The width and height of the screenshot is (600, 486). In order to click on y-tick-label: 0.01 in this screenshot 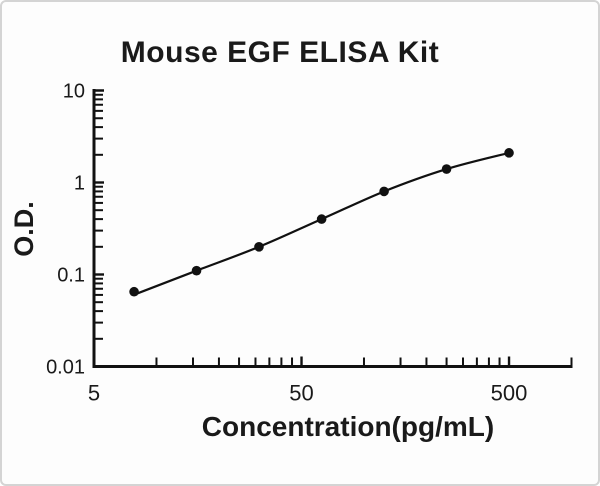, I will do `click(65, 368)`.